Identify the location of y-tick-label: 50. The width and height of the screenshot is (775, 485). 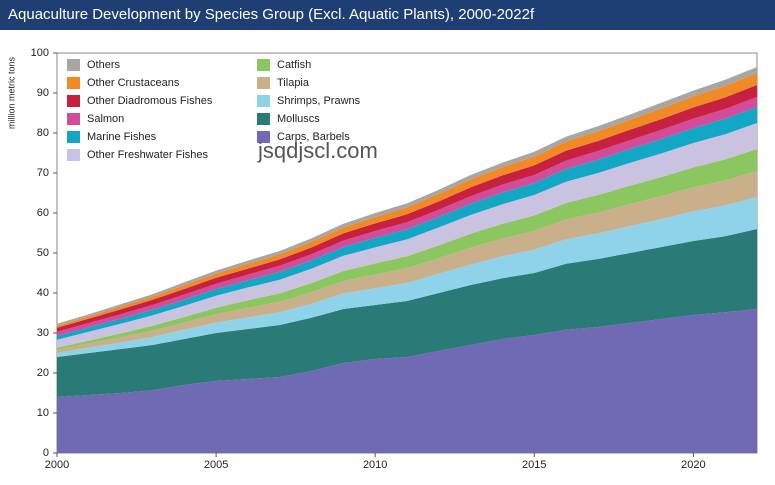
(43, 253).